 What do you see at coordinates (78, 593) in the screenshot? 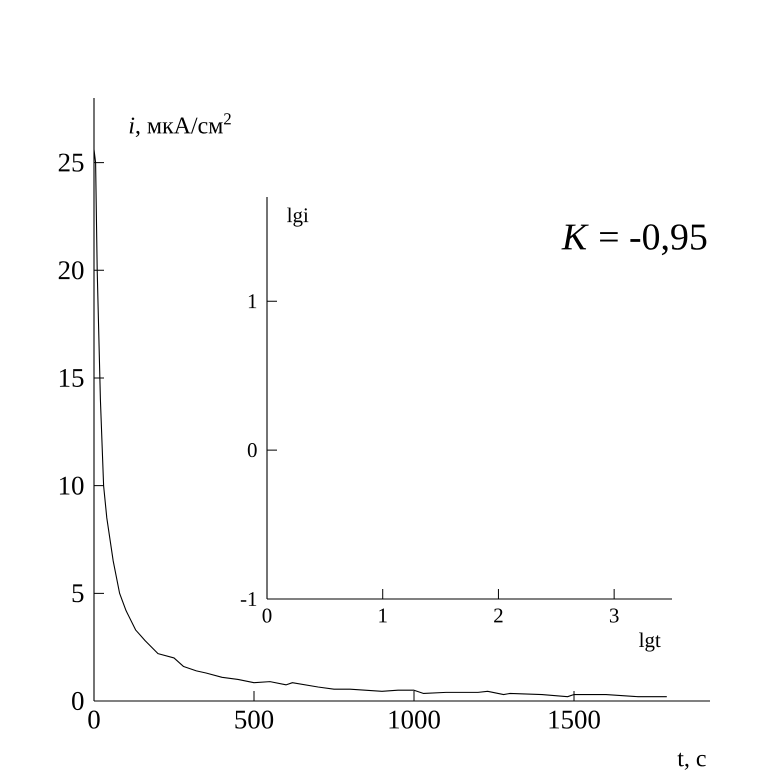
I see `y-tick-label: 5` at bounding box center [78, 593].